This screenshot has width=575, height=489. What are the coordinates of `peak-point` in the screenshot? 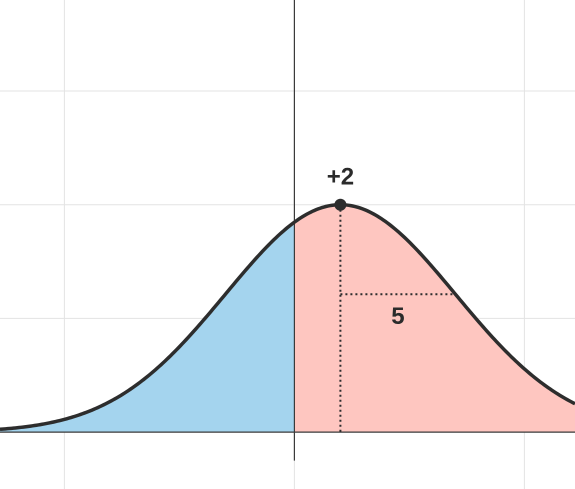 It's located at (340, 204).